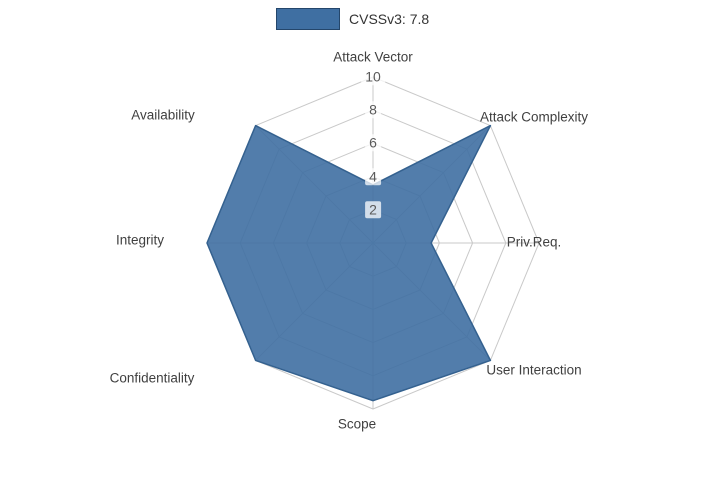  Describe the element at coordinates (357, 424) in the screenshot. I see `axis-label-scope: Scope` at that location.